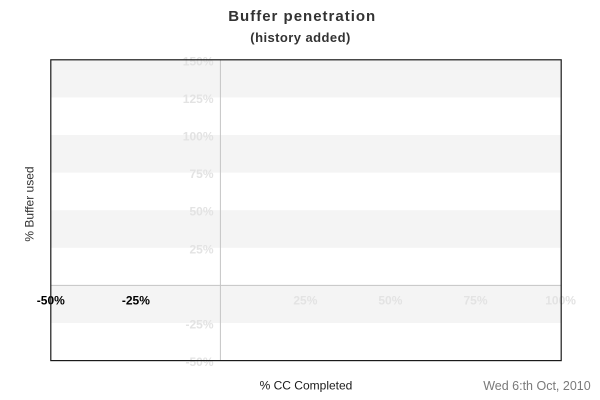 The image size is (600, 400). Describe the element at coordinates (198, 99) in the screenshot. I see `svg-text: 125%` at that location.